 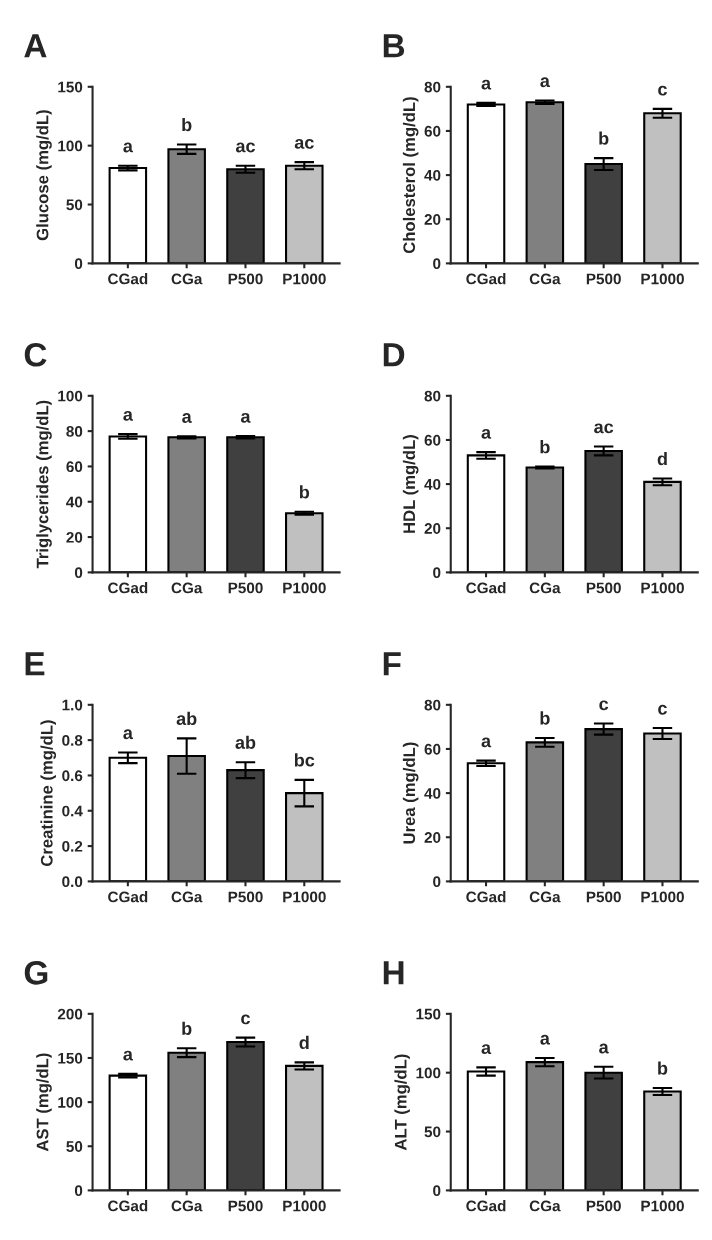 What do you see at coordinates (70, 1014) in the screenshot?
I see `y-tick-label: 200` at bounding box center [70, 1014].